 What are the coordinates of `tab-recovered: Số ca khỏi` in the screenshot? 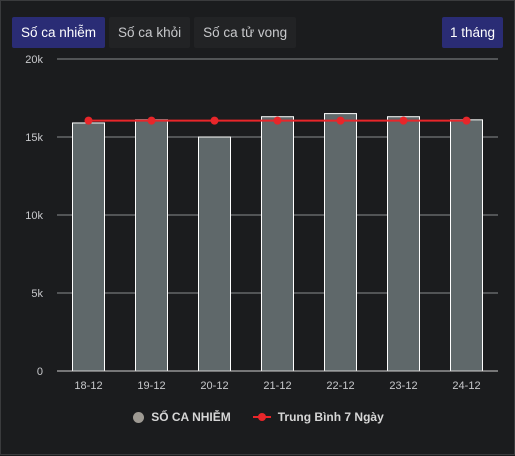 It's located at (150, 32).